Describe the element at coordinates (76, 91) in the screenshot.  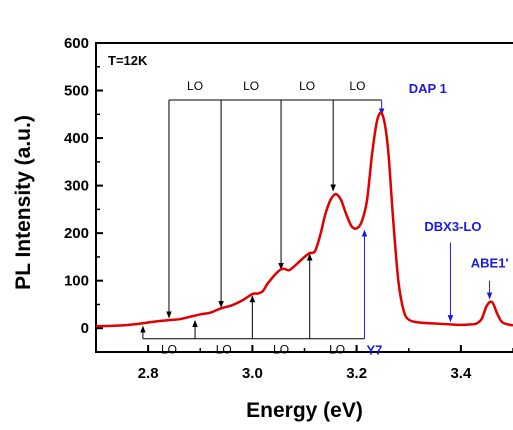
I see `y-tick-label: 500` at that location.